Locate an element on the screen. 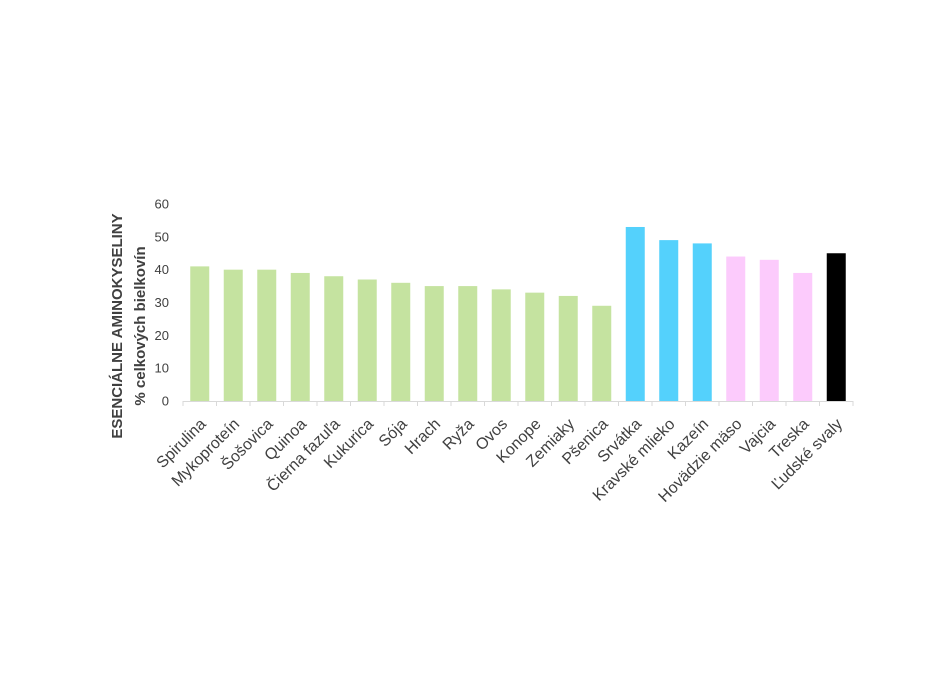  y-tick-labels: 0 10 20 30 40 50 60 is located at coordinates (162, 303).